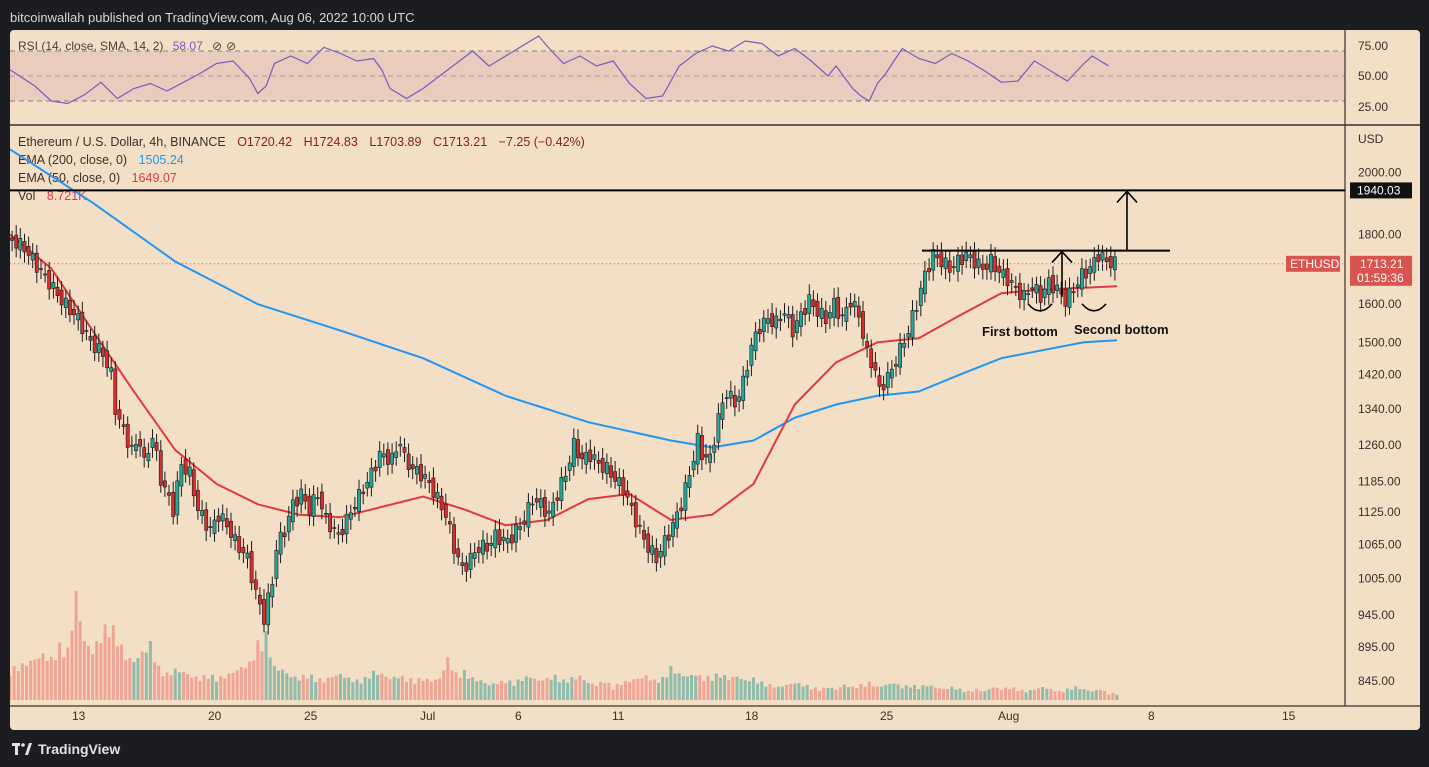  What do you see at coordinates (1380, 278) in the screenshot?
I see `countdown-text: 01:59:36` at bounding box center [1380, 278].